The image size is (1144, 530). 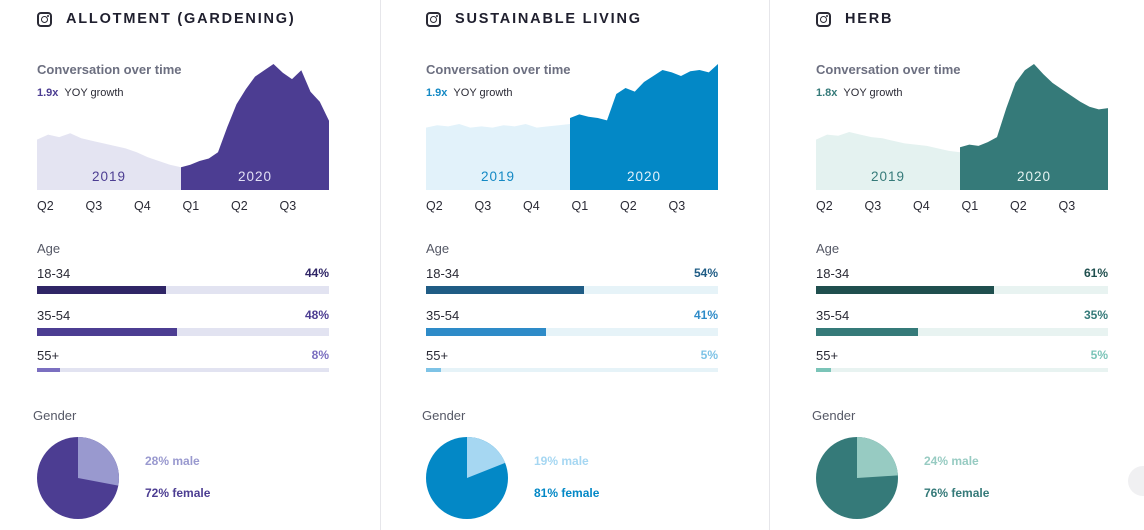 I want to click on age-percent: 8%, so click(x=320, y=355).